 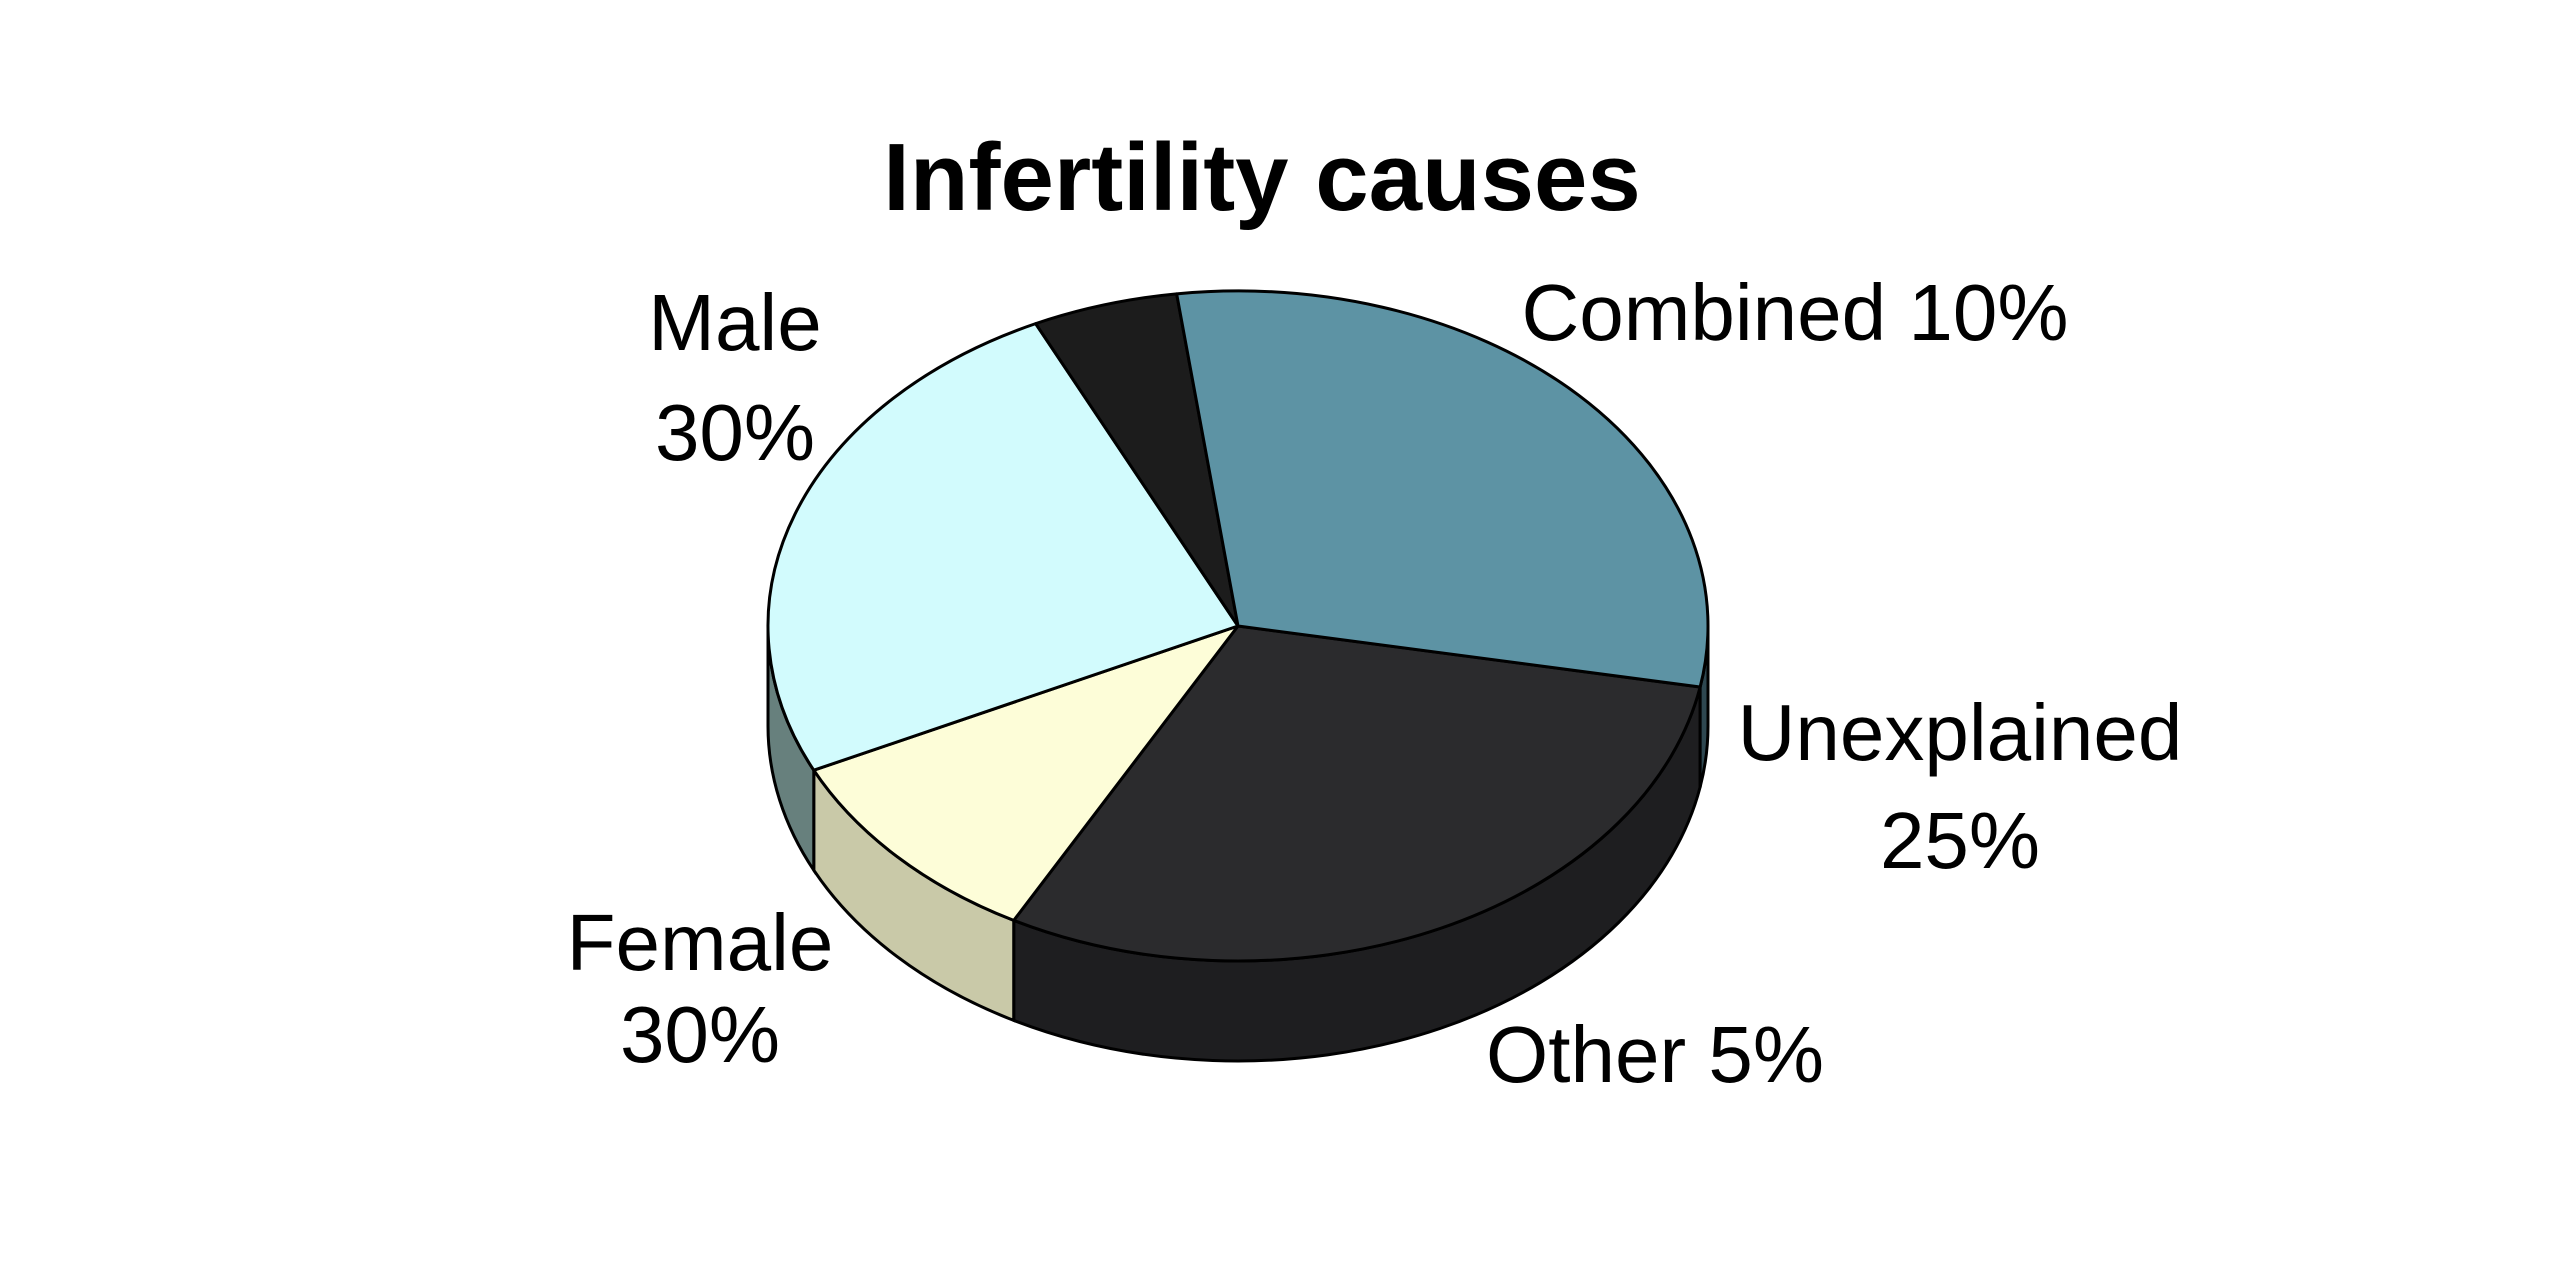 I want to click on pie-slice-male, so click(x=1357, y=793).